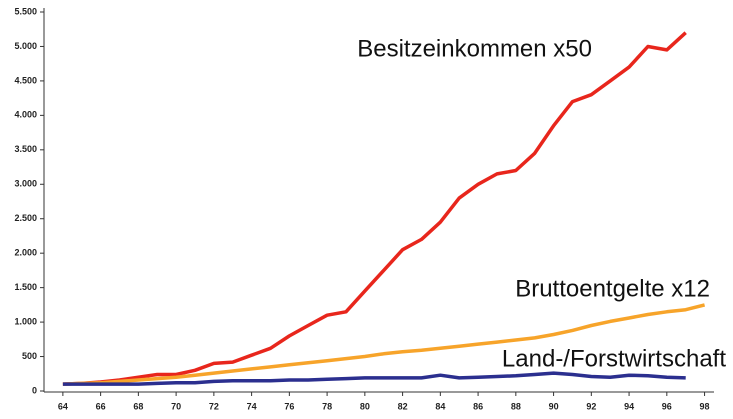 Image resolution: width=733 pixels, height=419 pixels. I want to click on y-tick-label: 0, so click(34, 390).